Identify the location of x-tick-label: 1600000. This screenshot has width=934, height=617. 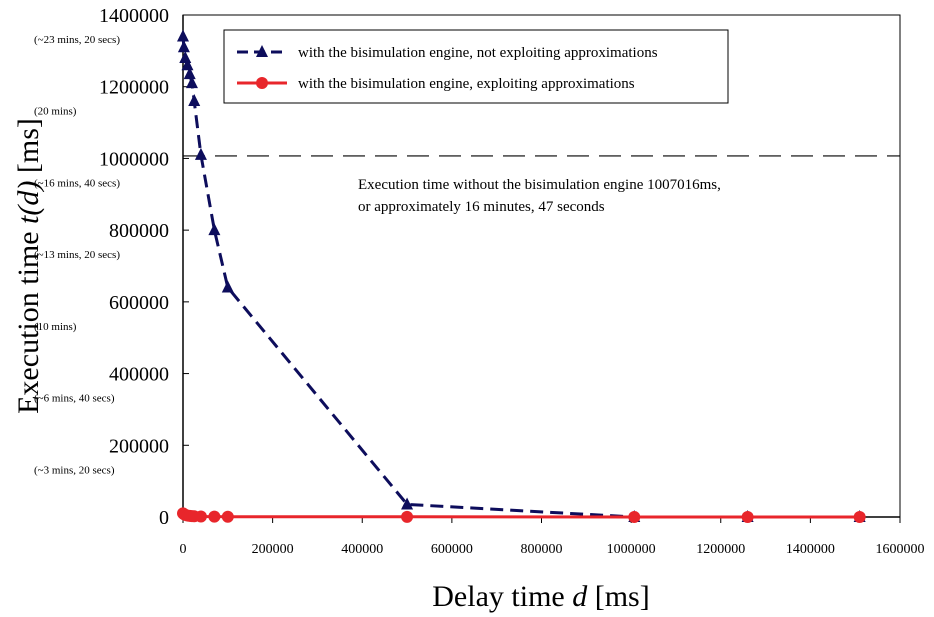
(900, 549).